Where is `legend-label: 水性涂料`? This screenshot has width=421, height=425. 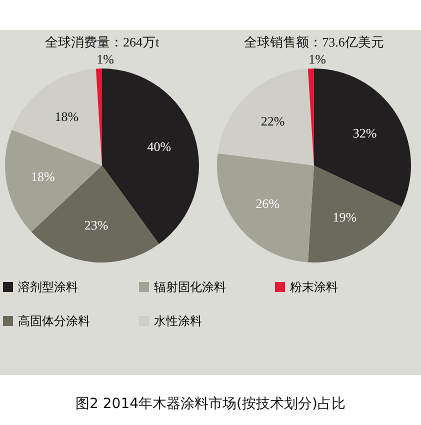 legend-label: 水性涂料 is located at coordinates (178, 321).